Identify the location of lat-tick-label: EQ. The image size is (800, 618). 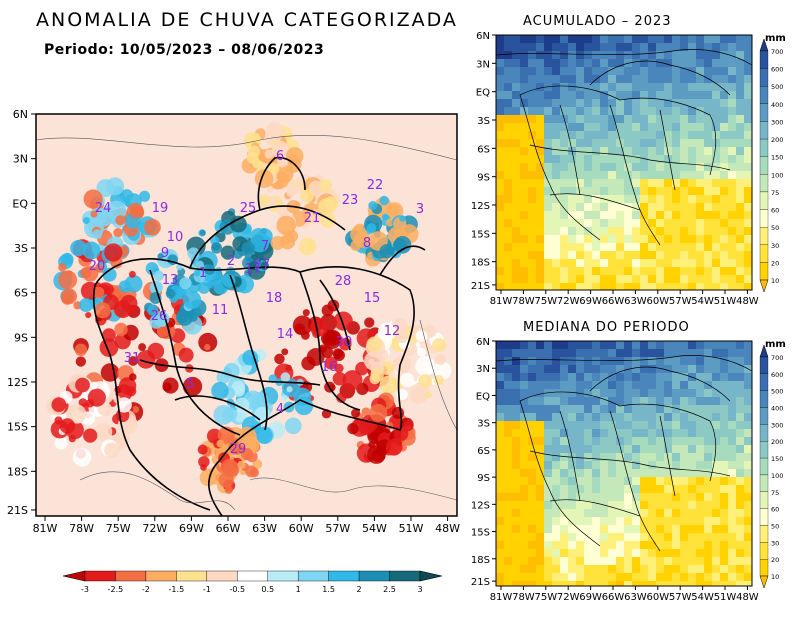
(483, 93).